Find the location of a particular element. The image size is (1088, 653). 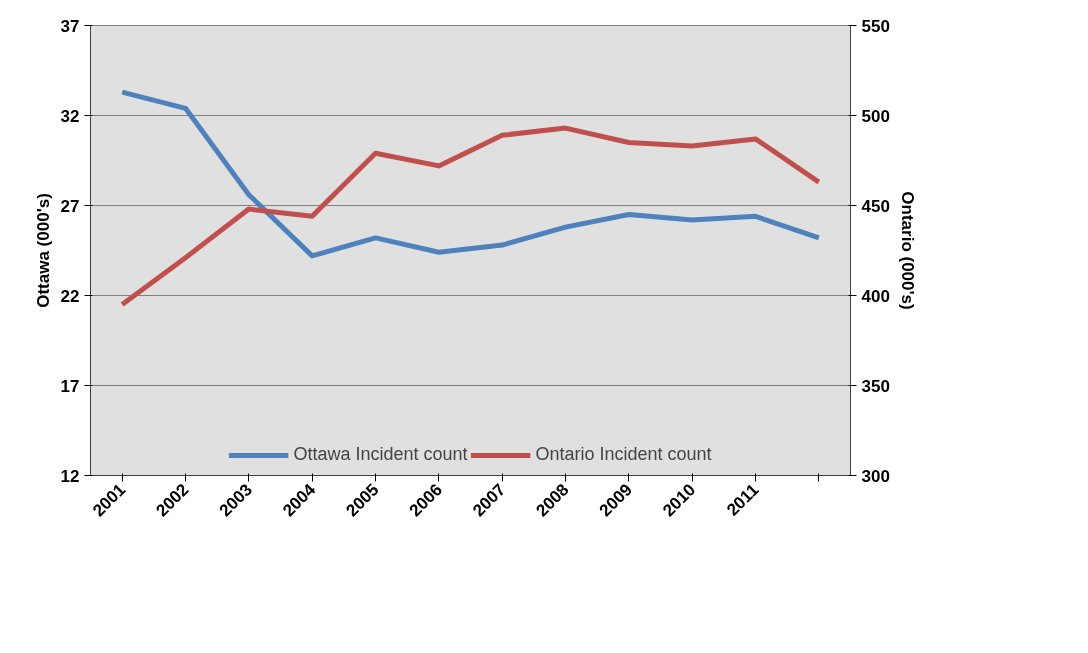

y-tick-label: 12 is located at coordinates (70, 476).